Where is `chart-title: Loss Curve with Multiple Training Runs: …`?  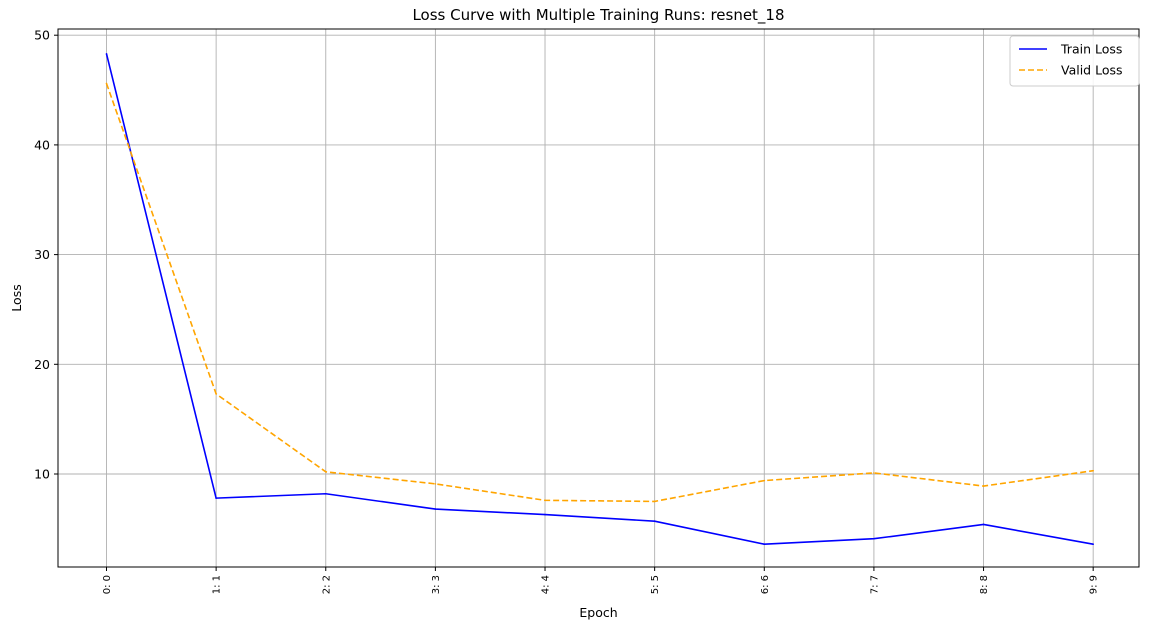 chart-title: Loss Curve with Multiple Training Runs: … is located at coordinates (598, 15).